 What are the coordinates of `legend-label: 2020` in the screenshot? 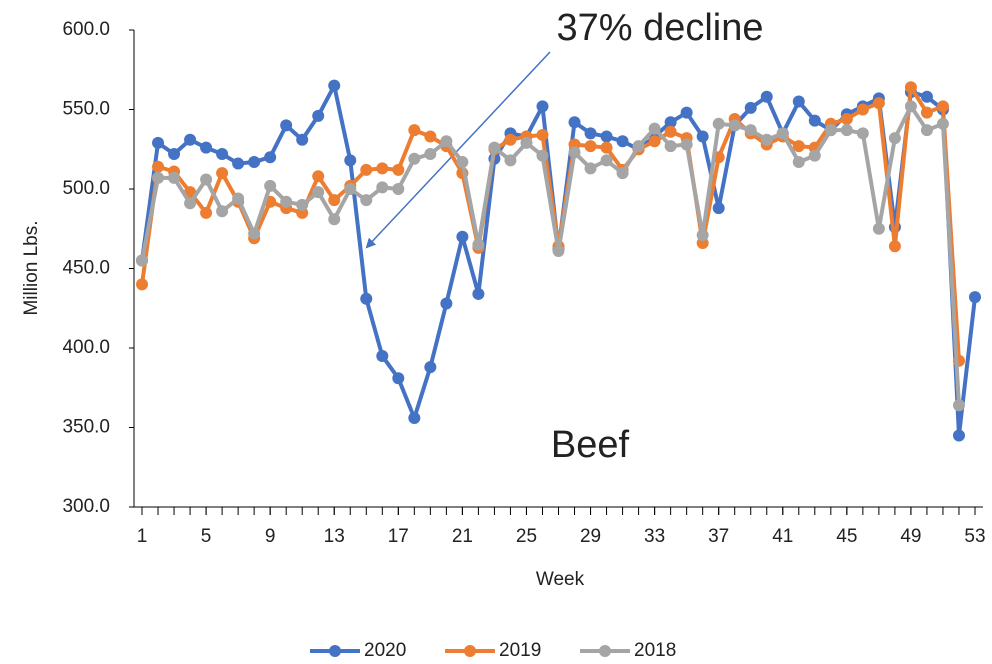 It's located at (385, 650).